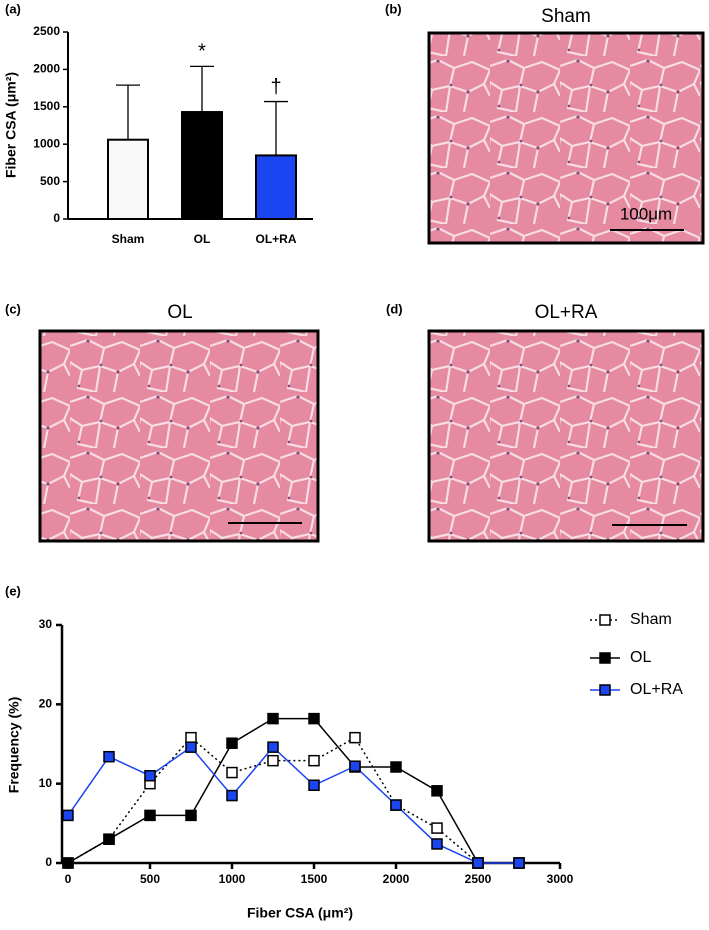  Describe the element at coordinates (300, 913) in the screenshot. I see `x-axis-label: Fiber CSA (μm²)` at that location.